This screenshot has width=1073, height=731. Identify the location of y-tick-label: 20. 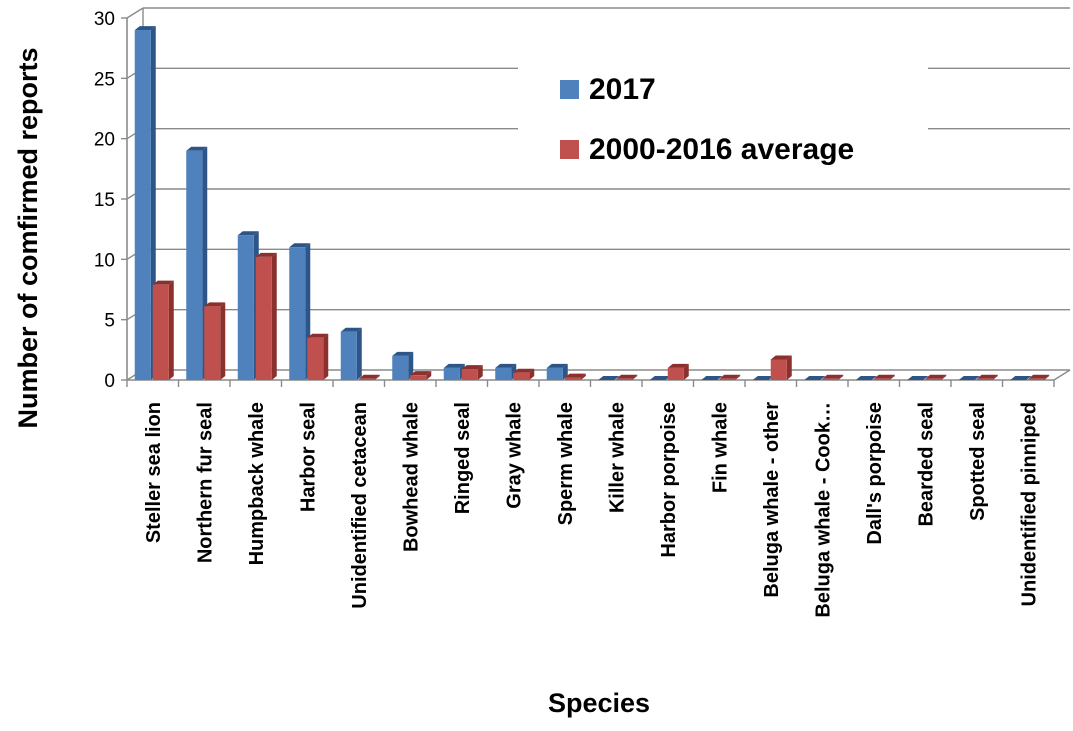
(104, 140).